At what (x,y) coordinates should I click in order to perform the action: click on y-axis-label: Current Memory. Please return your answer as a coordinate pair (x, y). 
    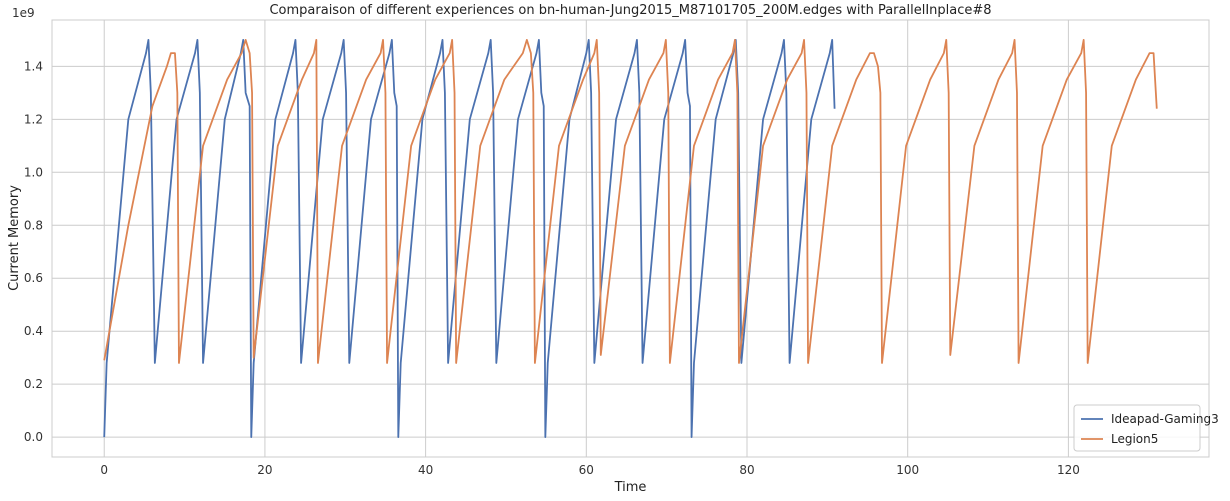
    Looking at the image, I should click on (14, 238).